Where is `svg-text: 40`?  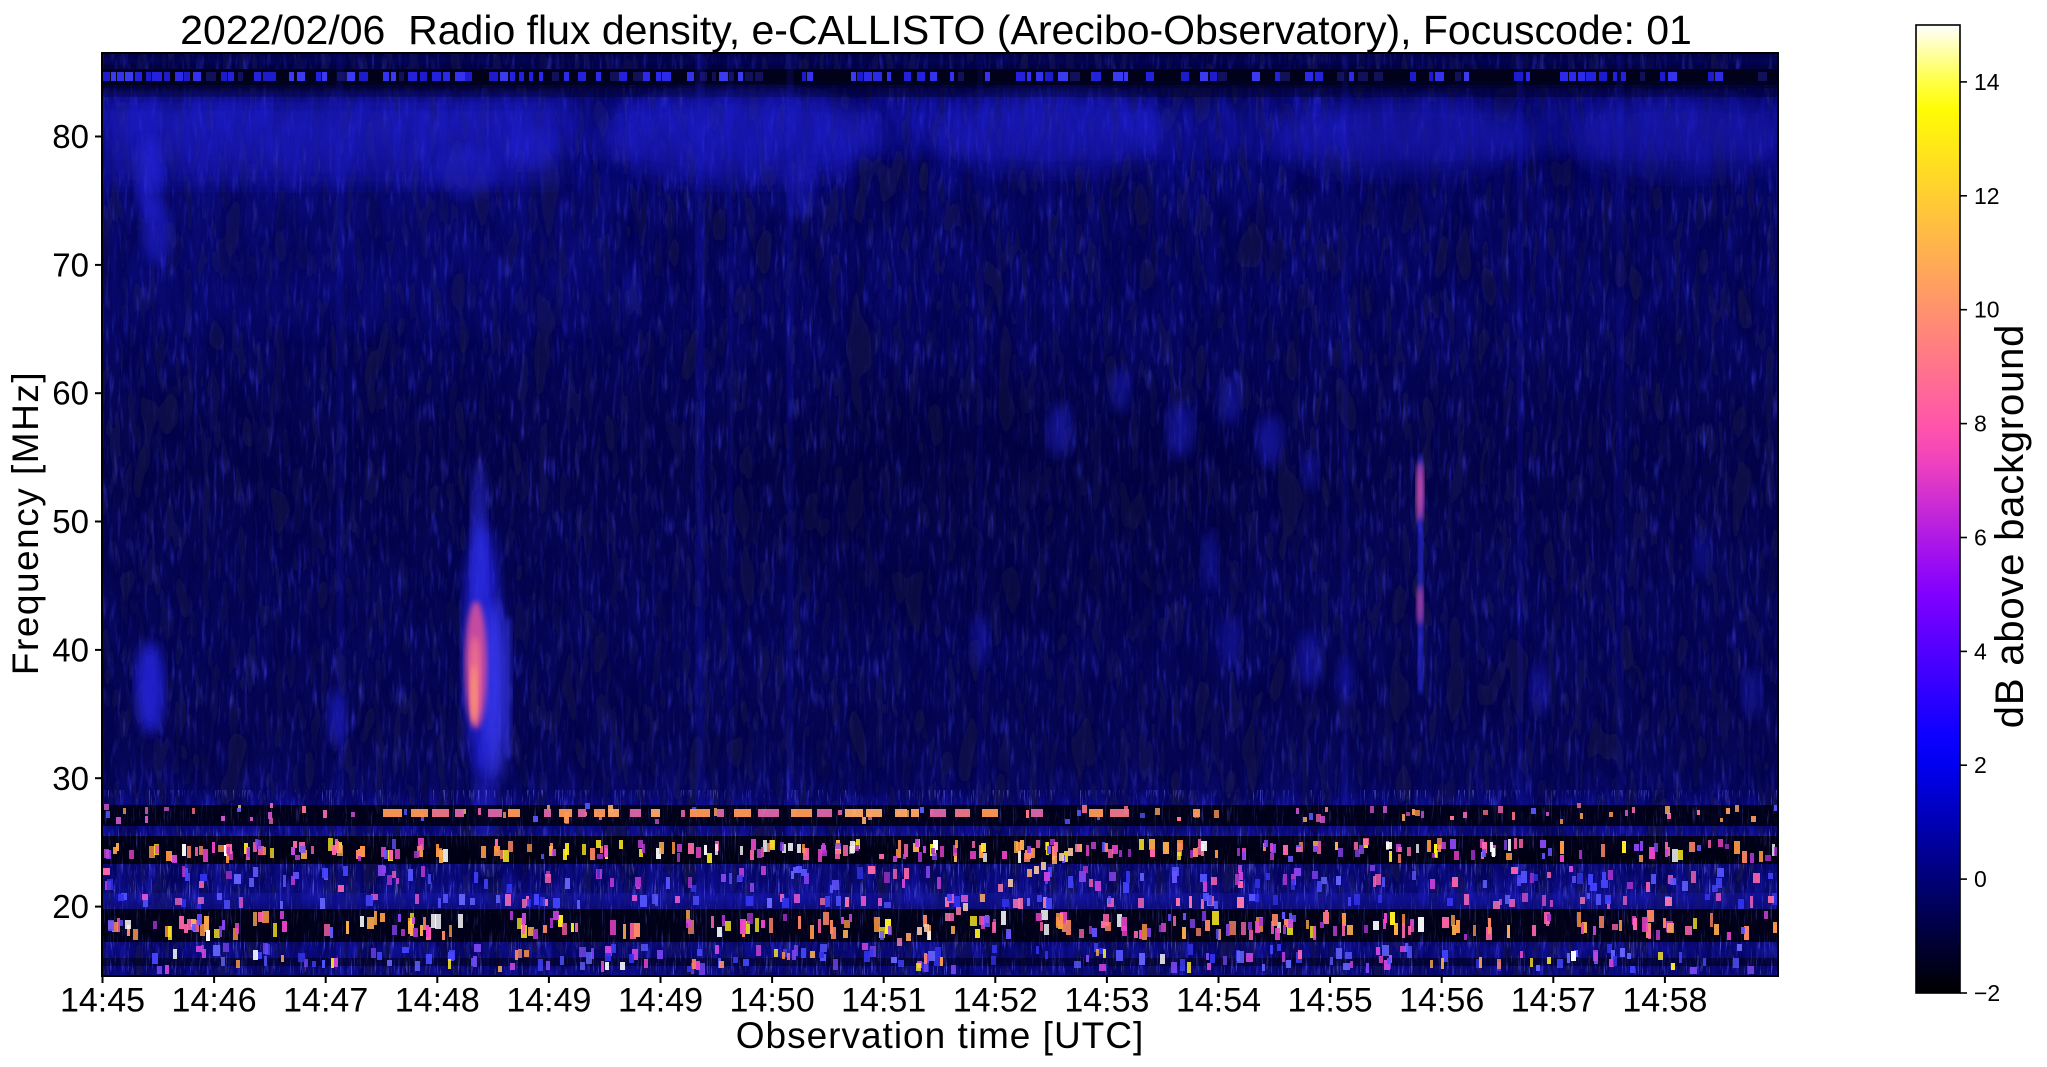 svg-text: 40 is located at coordinates (70, 649).